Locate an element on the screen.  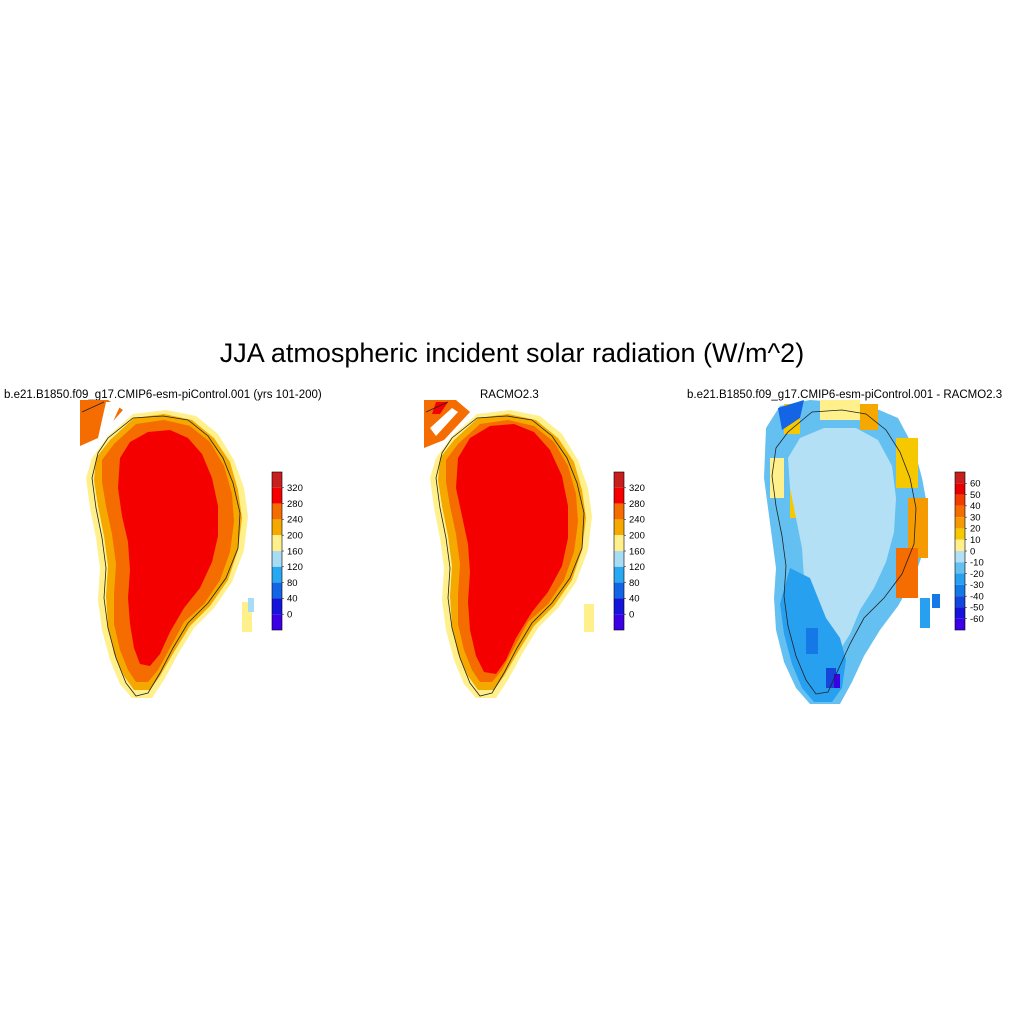
map-racmo is located at coordinates (509, 549).